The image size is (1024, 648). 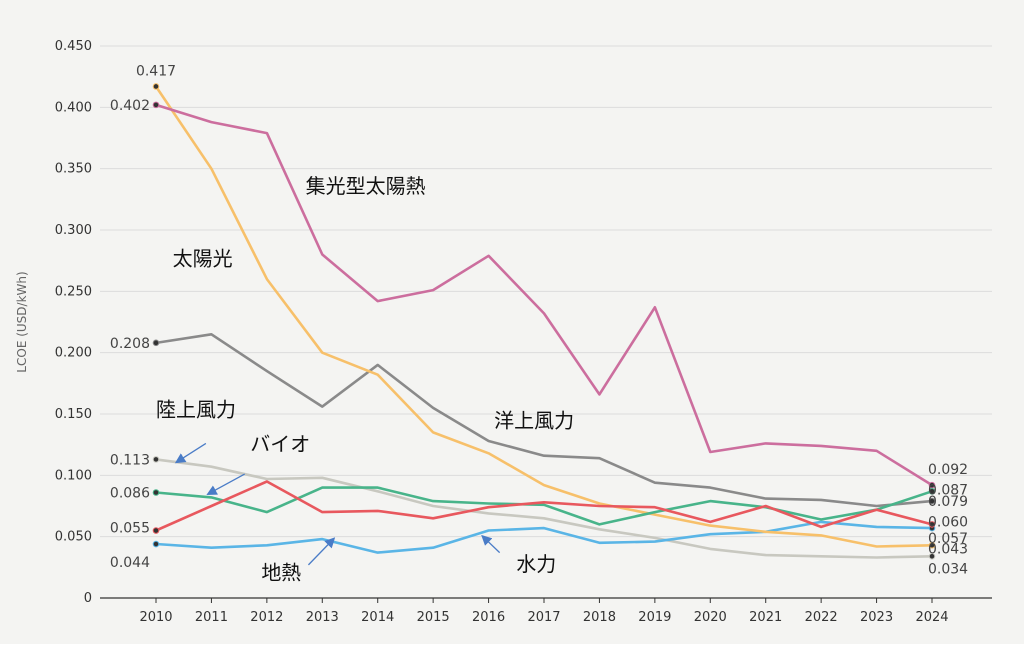 What do you see at coordinates (156, 71) in the screenshot?
I see `start-value-label: 0.417` at bounding box center [156, 71].